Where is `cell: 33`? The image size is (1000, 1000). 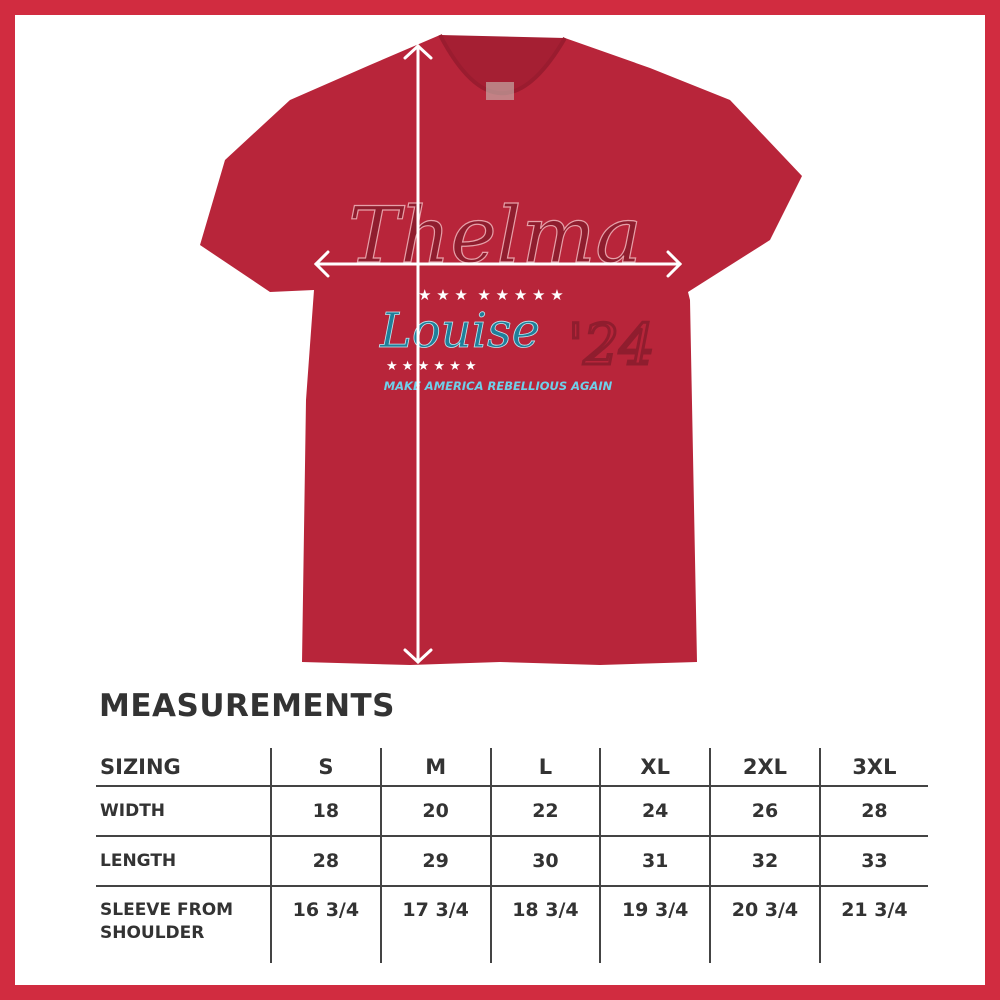
cell: 33 is located at coordinates (873, 860).